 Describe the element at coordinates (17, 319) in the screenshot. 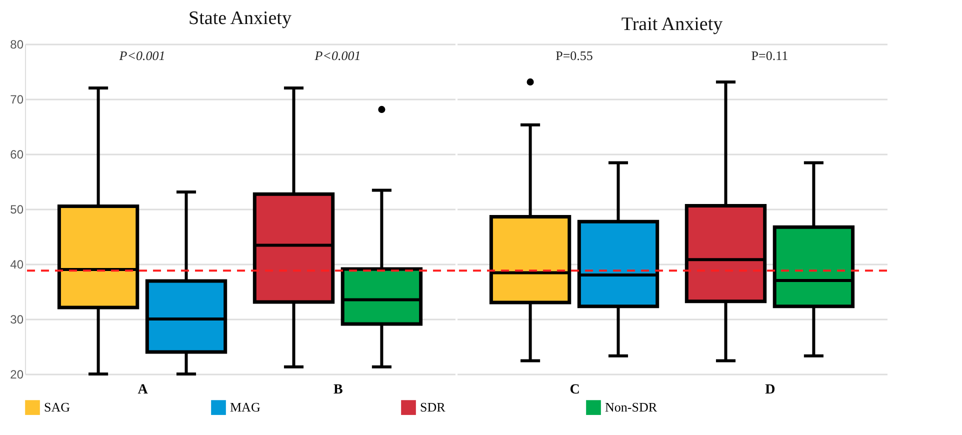

I see `y-tick-label: 30` at that location.